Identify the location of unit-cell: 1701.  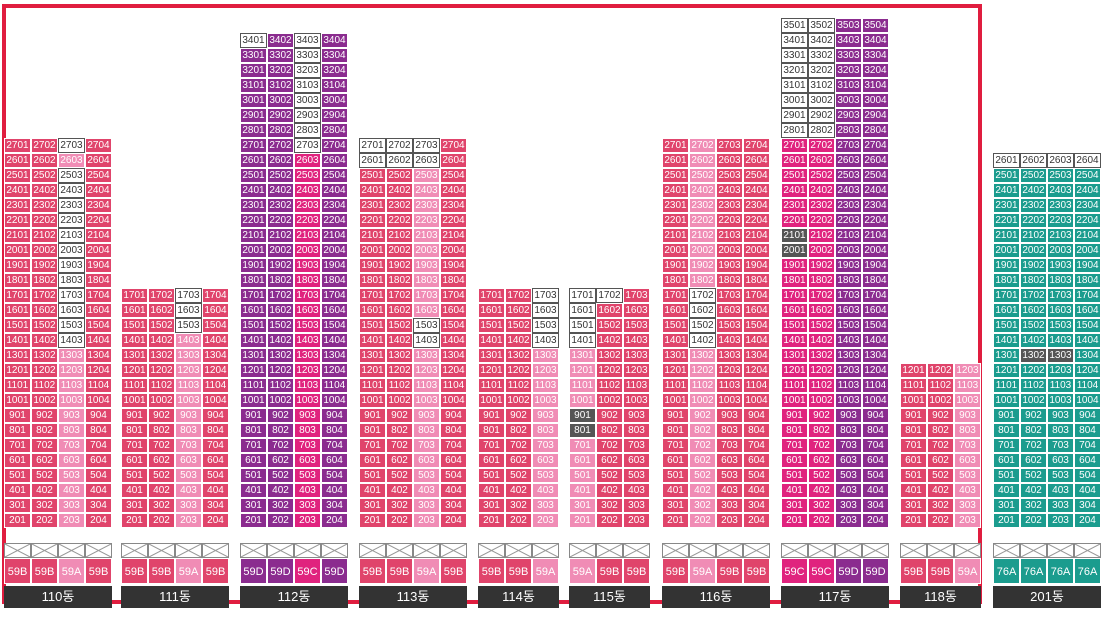
(794, 295).